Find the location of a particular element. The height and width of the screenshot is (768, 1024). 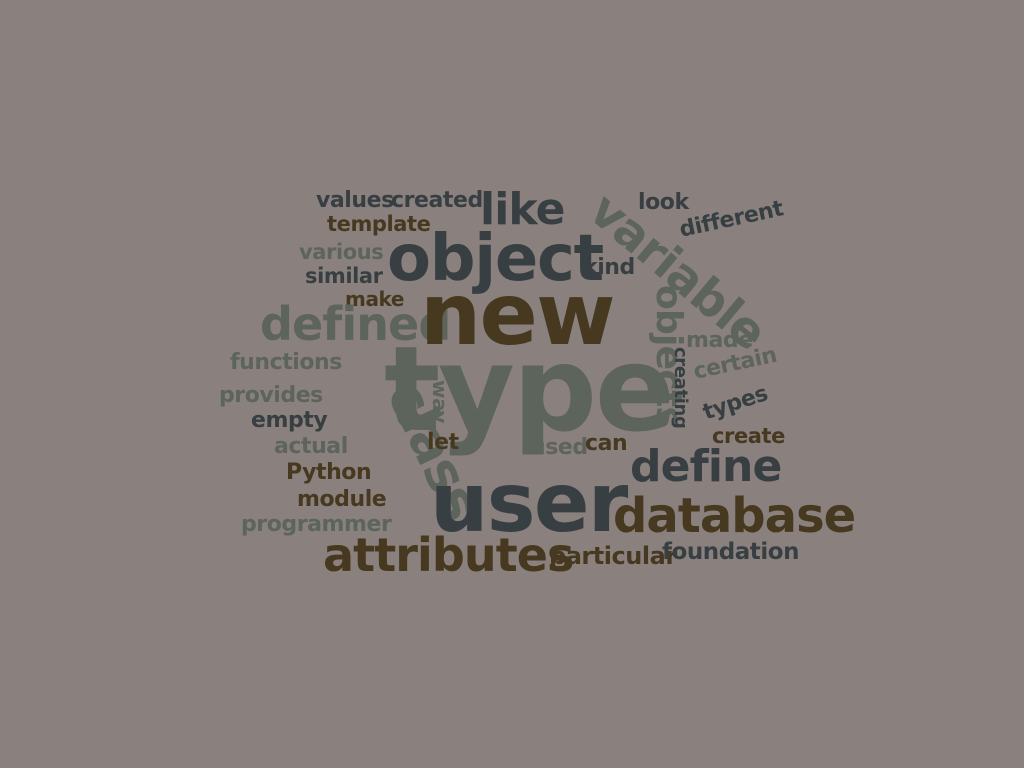

word-python: Python is located at coordinates (329, 472).